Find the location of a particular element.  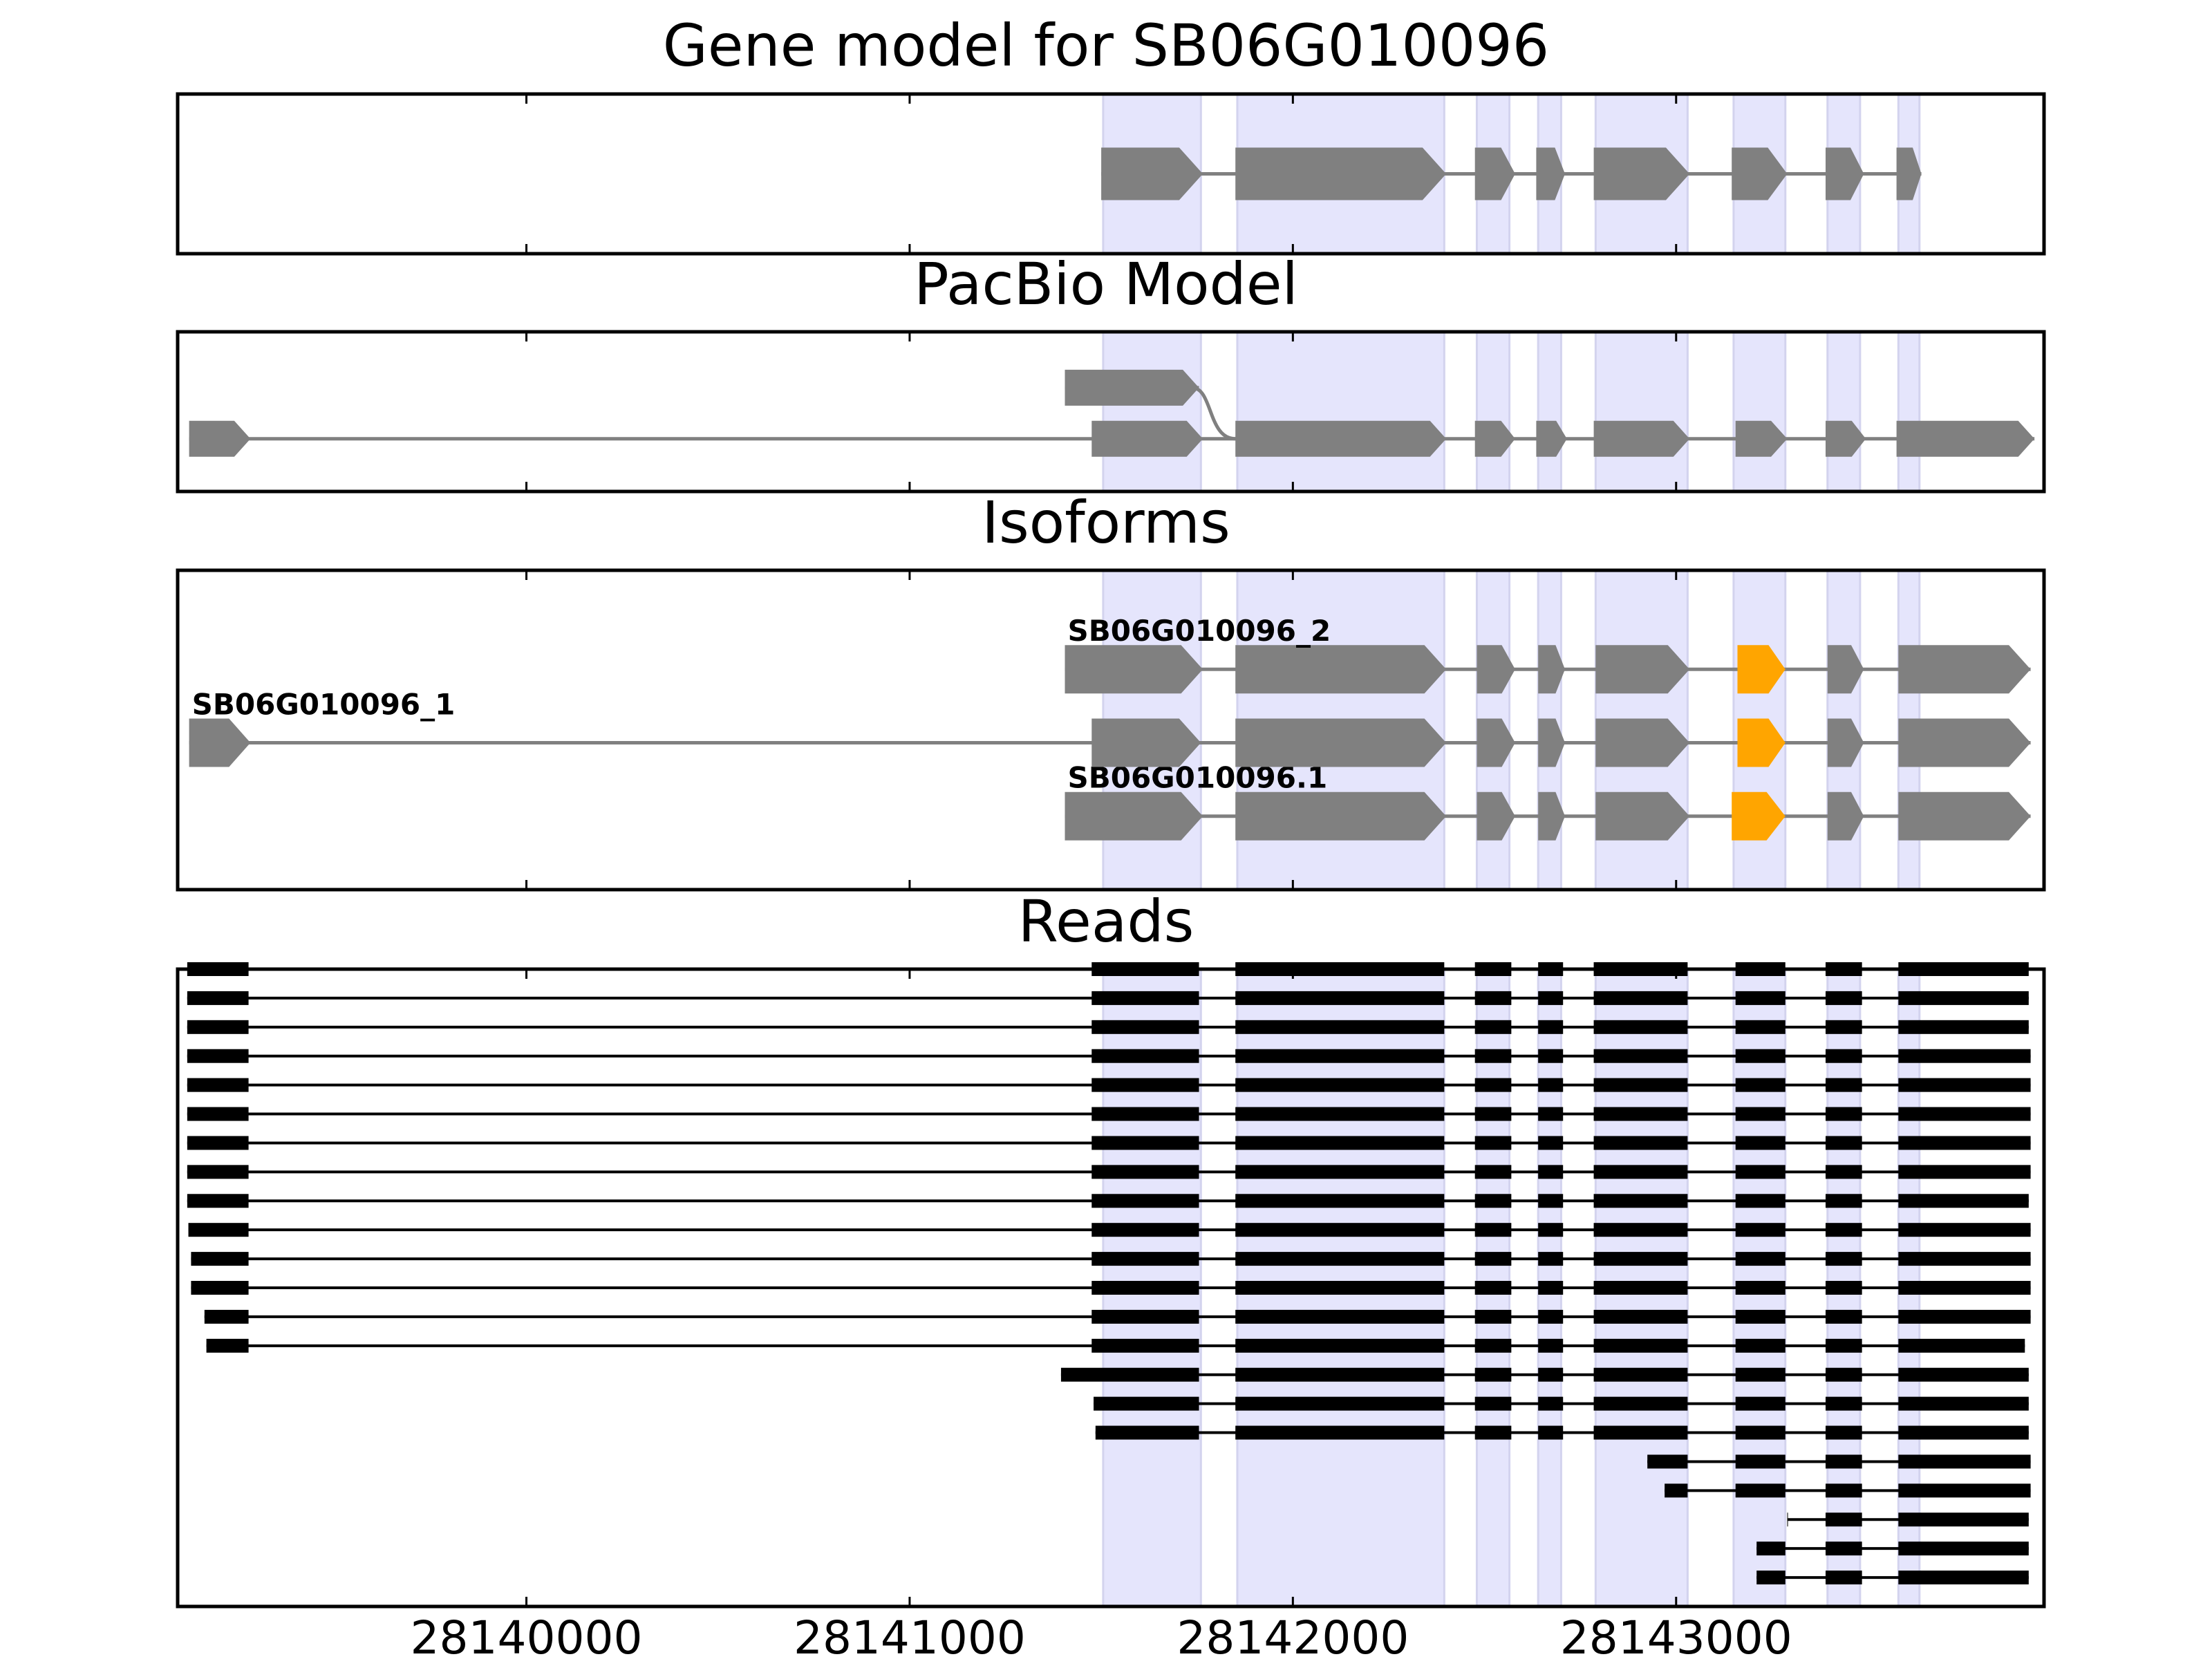

panel-pacbio-model: PacBio Model is located at coordinates (1111, 372).